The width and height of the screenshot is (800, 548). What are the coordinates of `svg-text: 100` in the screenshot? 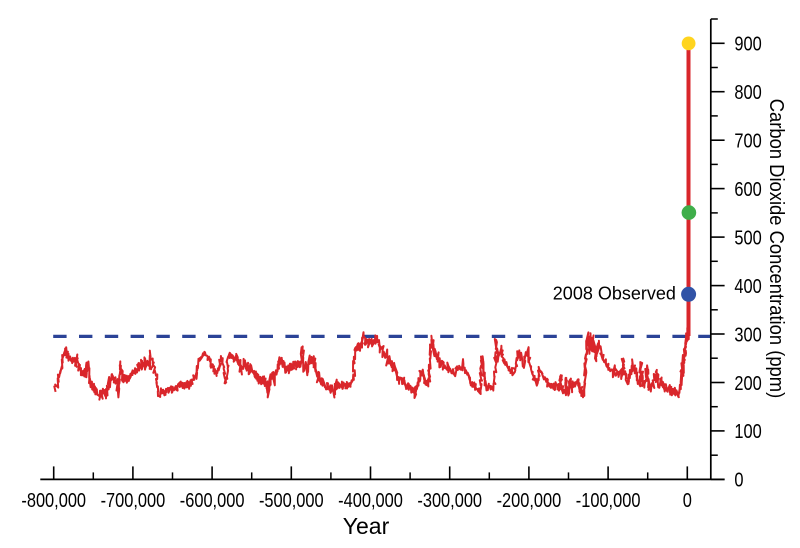 It's located at (747, 431).